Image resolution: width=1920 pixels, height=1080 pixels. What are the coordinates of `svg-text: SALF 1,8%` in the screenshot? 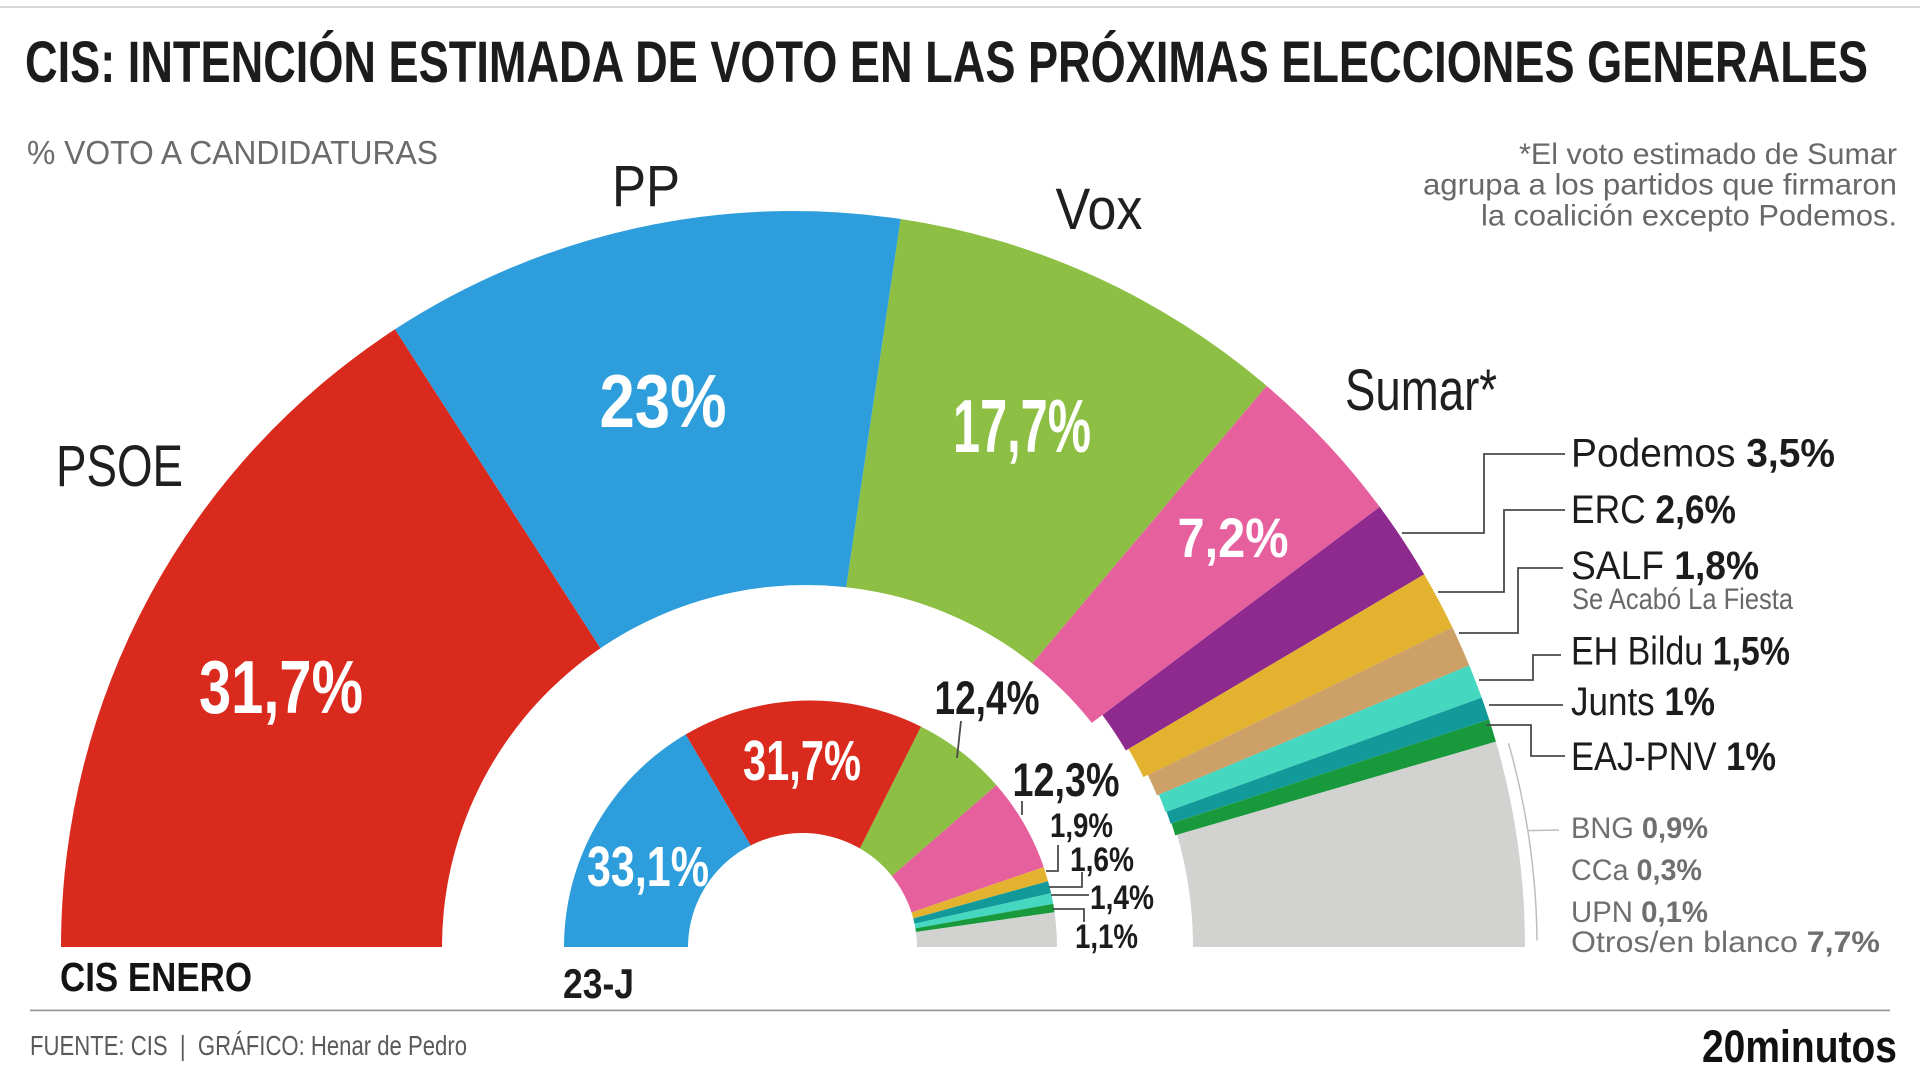 It's located at (1665, 566).